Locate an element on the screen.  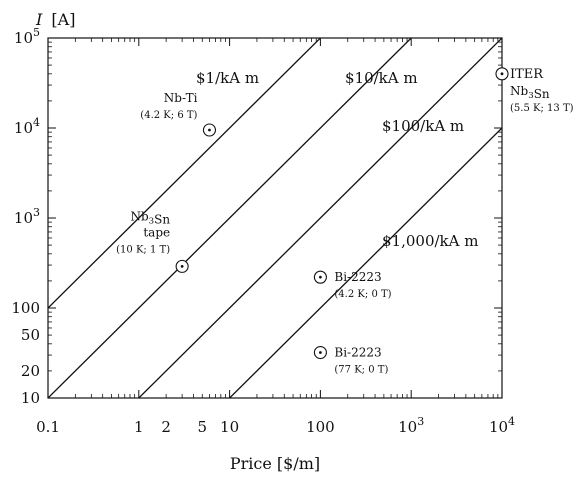
x-tick-label: 100 is located at coordinates (320, 427).